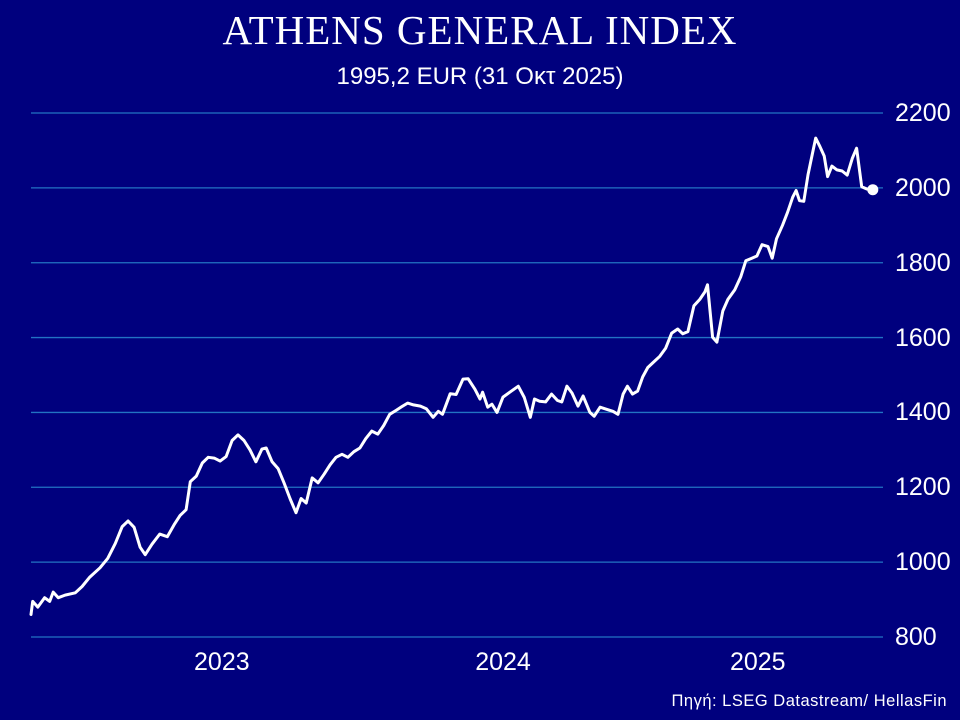 The height and width of the screenshot is (720, 960). Describe the element at coordinates (480, 30) in the screenshot. I see `chart-title: ATHENS GENERAL INDEX` at that location.